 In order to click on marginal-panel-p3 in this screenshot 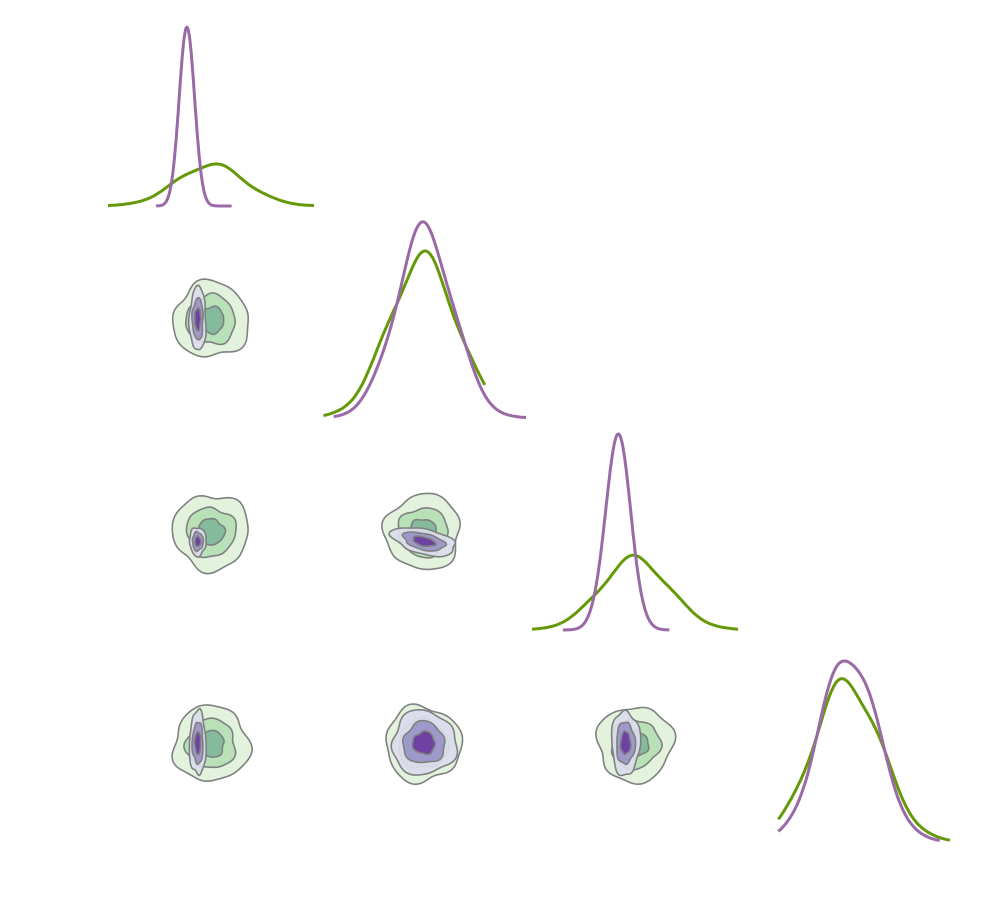, I will do `click(635, 532)`.